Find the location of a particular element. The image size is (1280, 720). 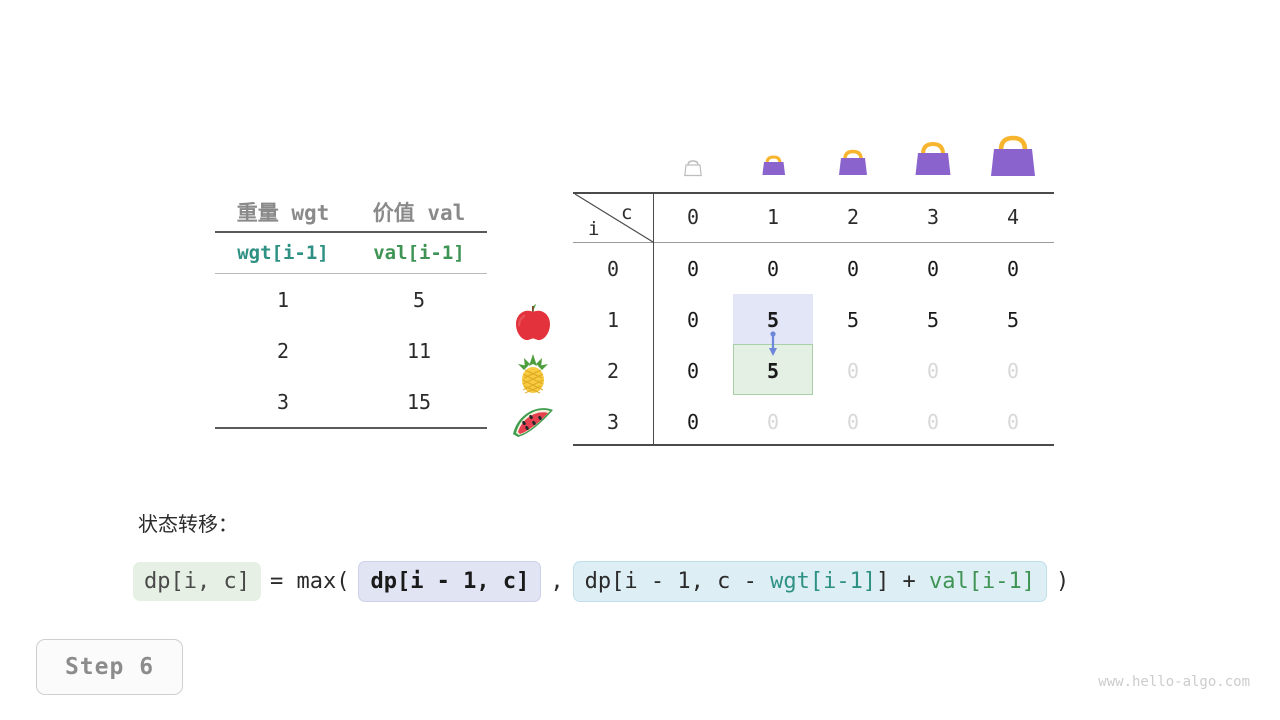

formula-arg2: dp[i - 1, c - wgt[i-1]] + val[i-1] is located at coordinates (810, 581).